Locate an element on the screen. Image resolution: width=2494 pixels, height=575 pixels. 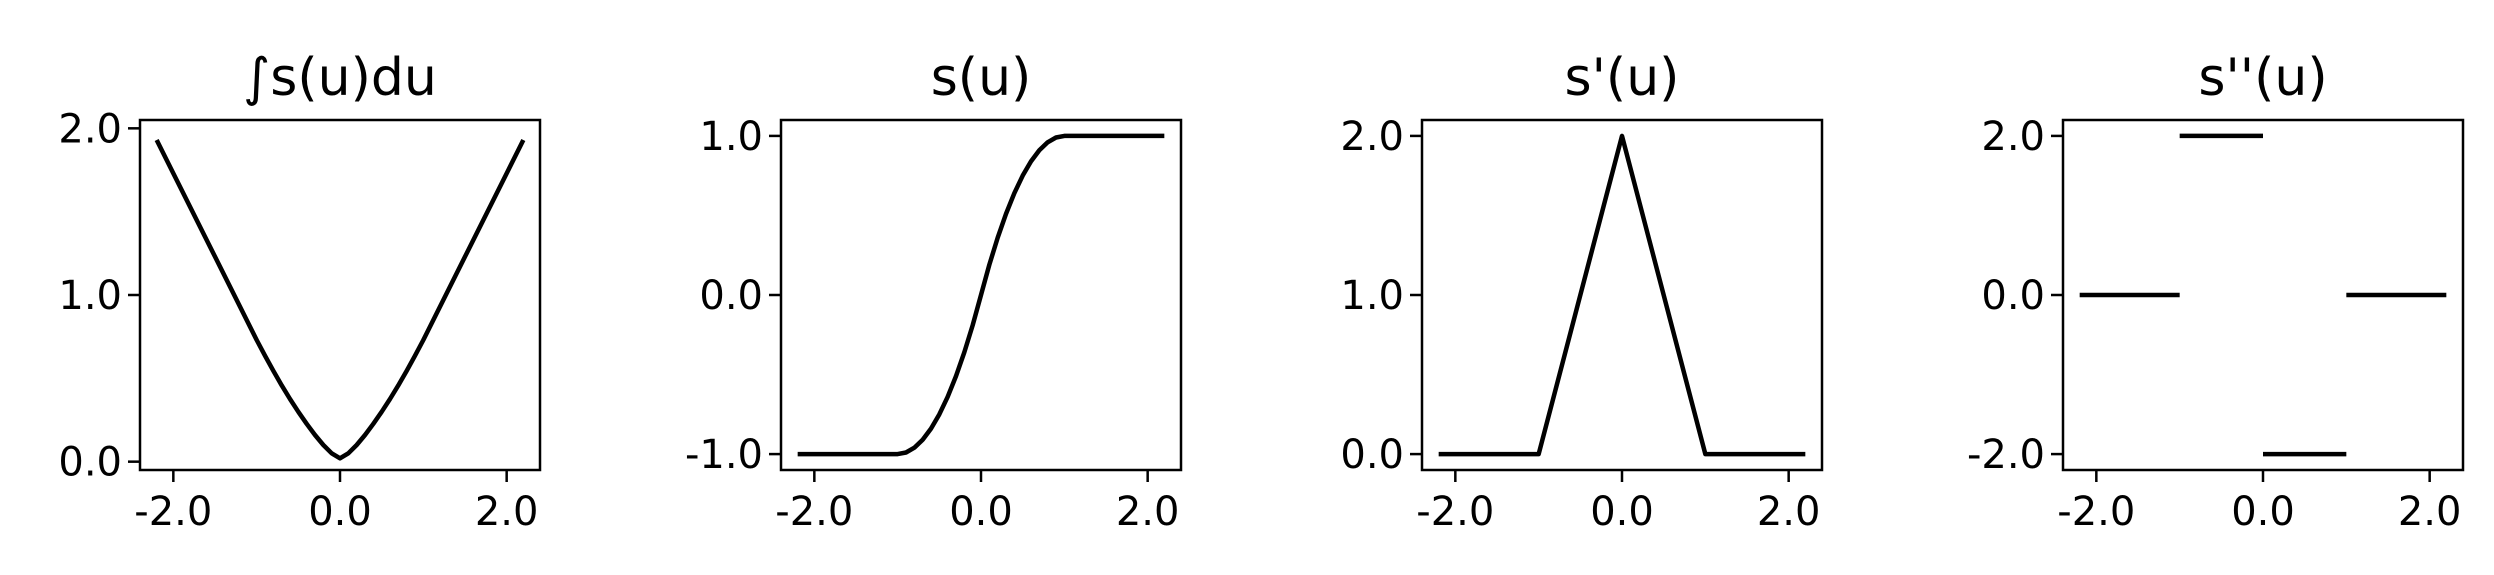
y-tick-label: -2.0 is located at coordinates (2006, 455).